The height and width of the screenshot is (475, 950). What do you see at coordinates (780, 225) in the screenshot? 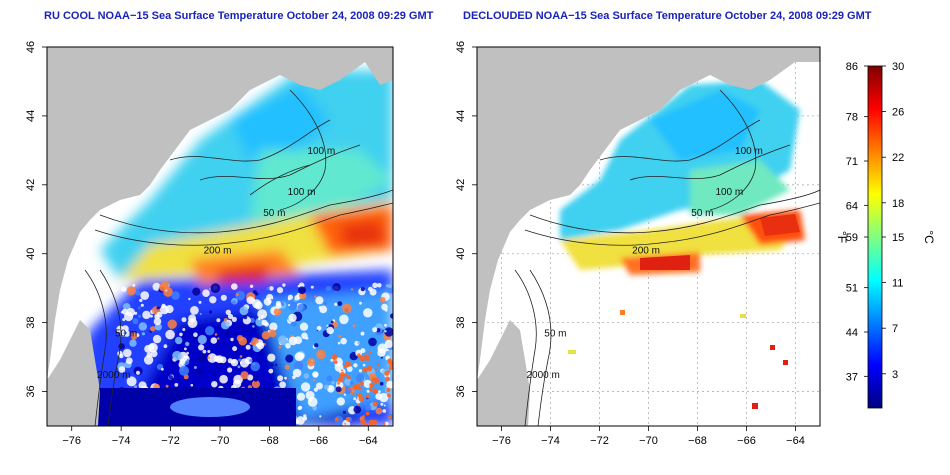
I see `warm-eddy-patch` at bounding box center [780, 225].